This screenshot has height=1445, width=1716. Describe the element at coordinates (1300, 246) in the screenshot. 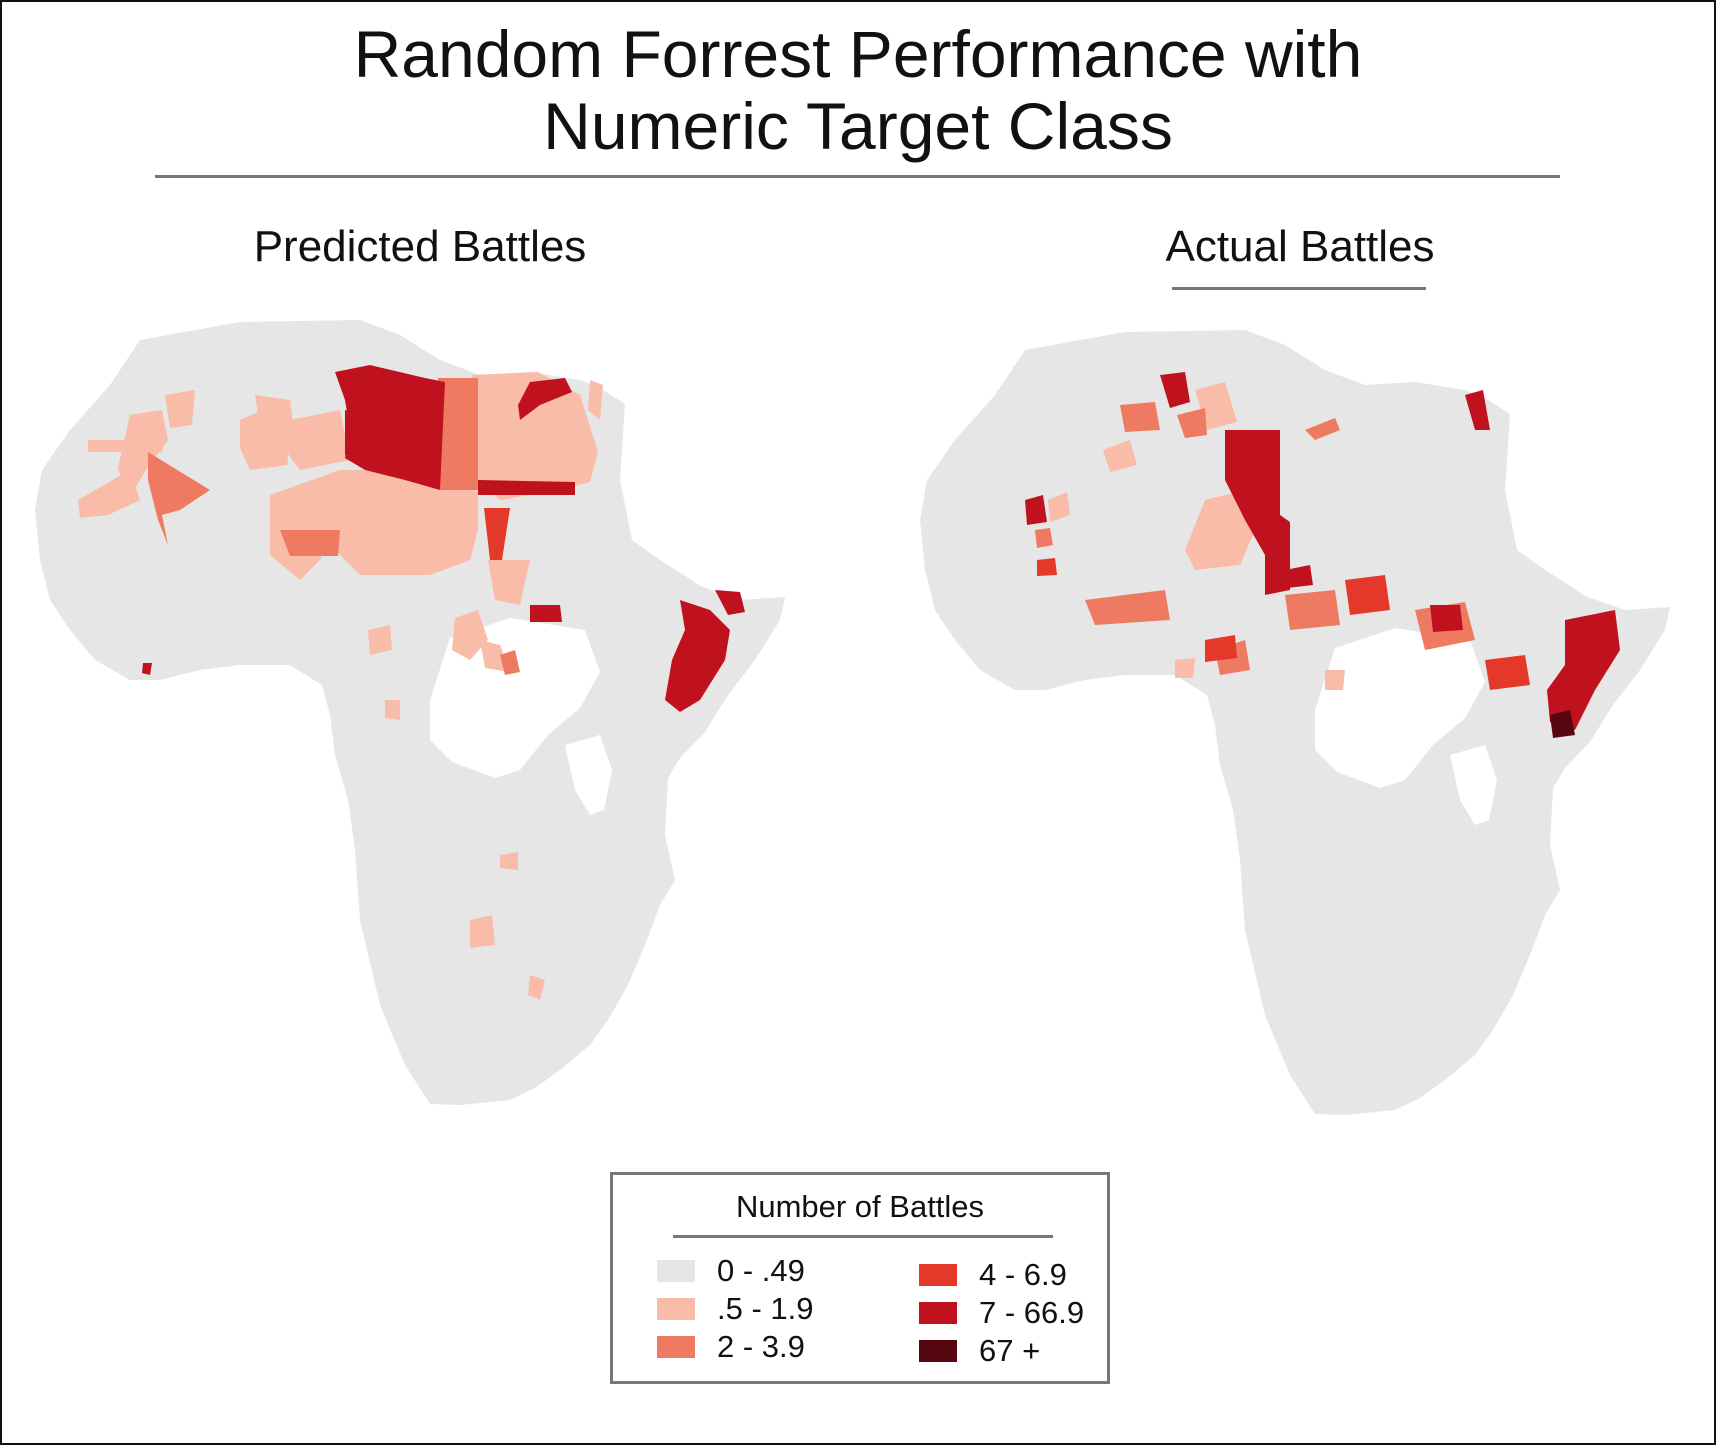

I see `actual-map-label: Actual Battles` at that location.